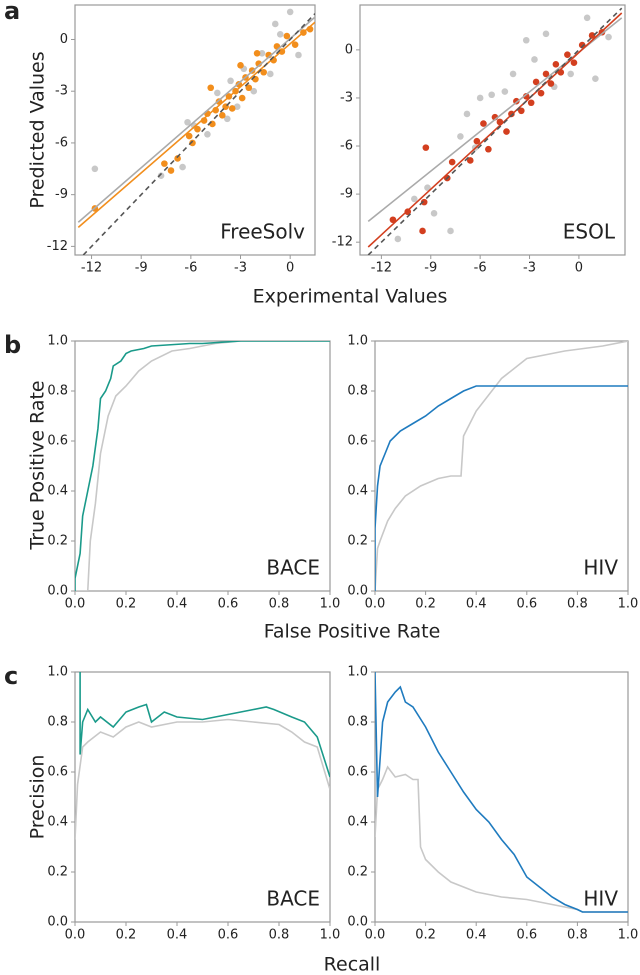  What do you see at coordinates (350, 297) in the screenshot?
I see `x-axis-label: Experimental Values` at bounding box center [350, 297].